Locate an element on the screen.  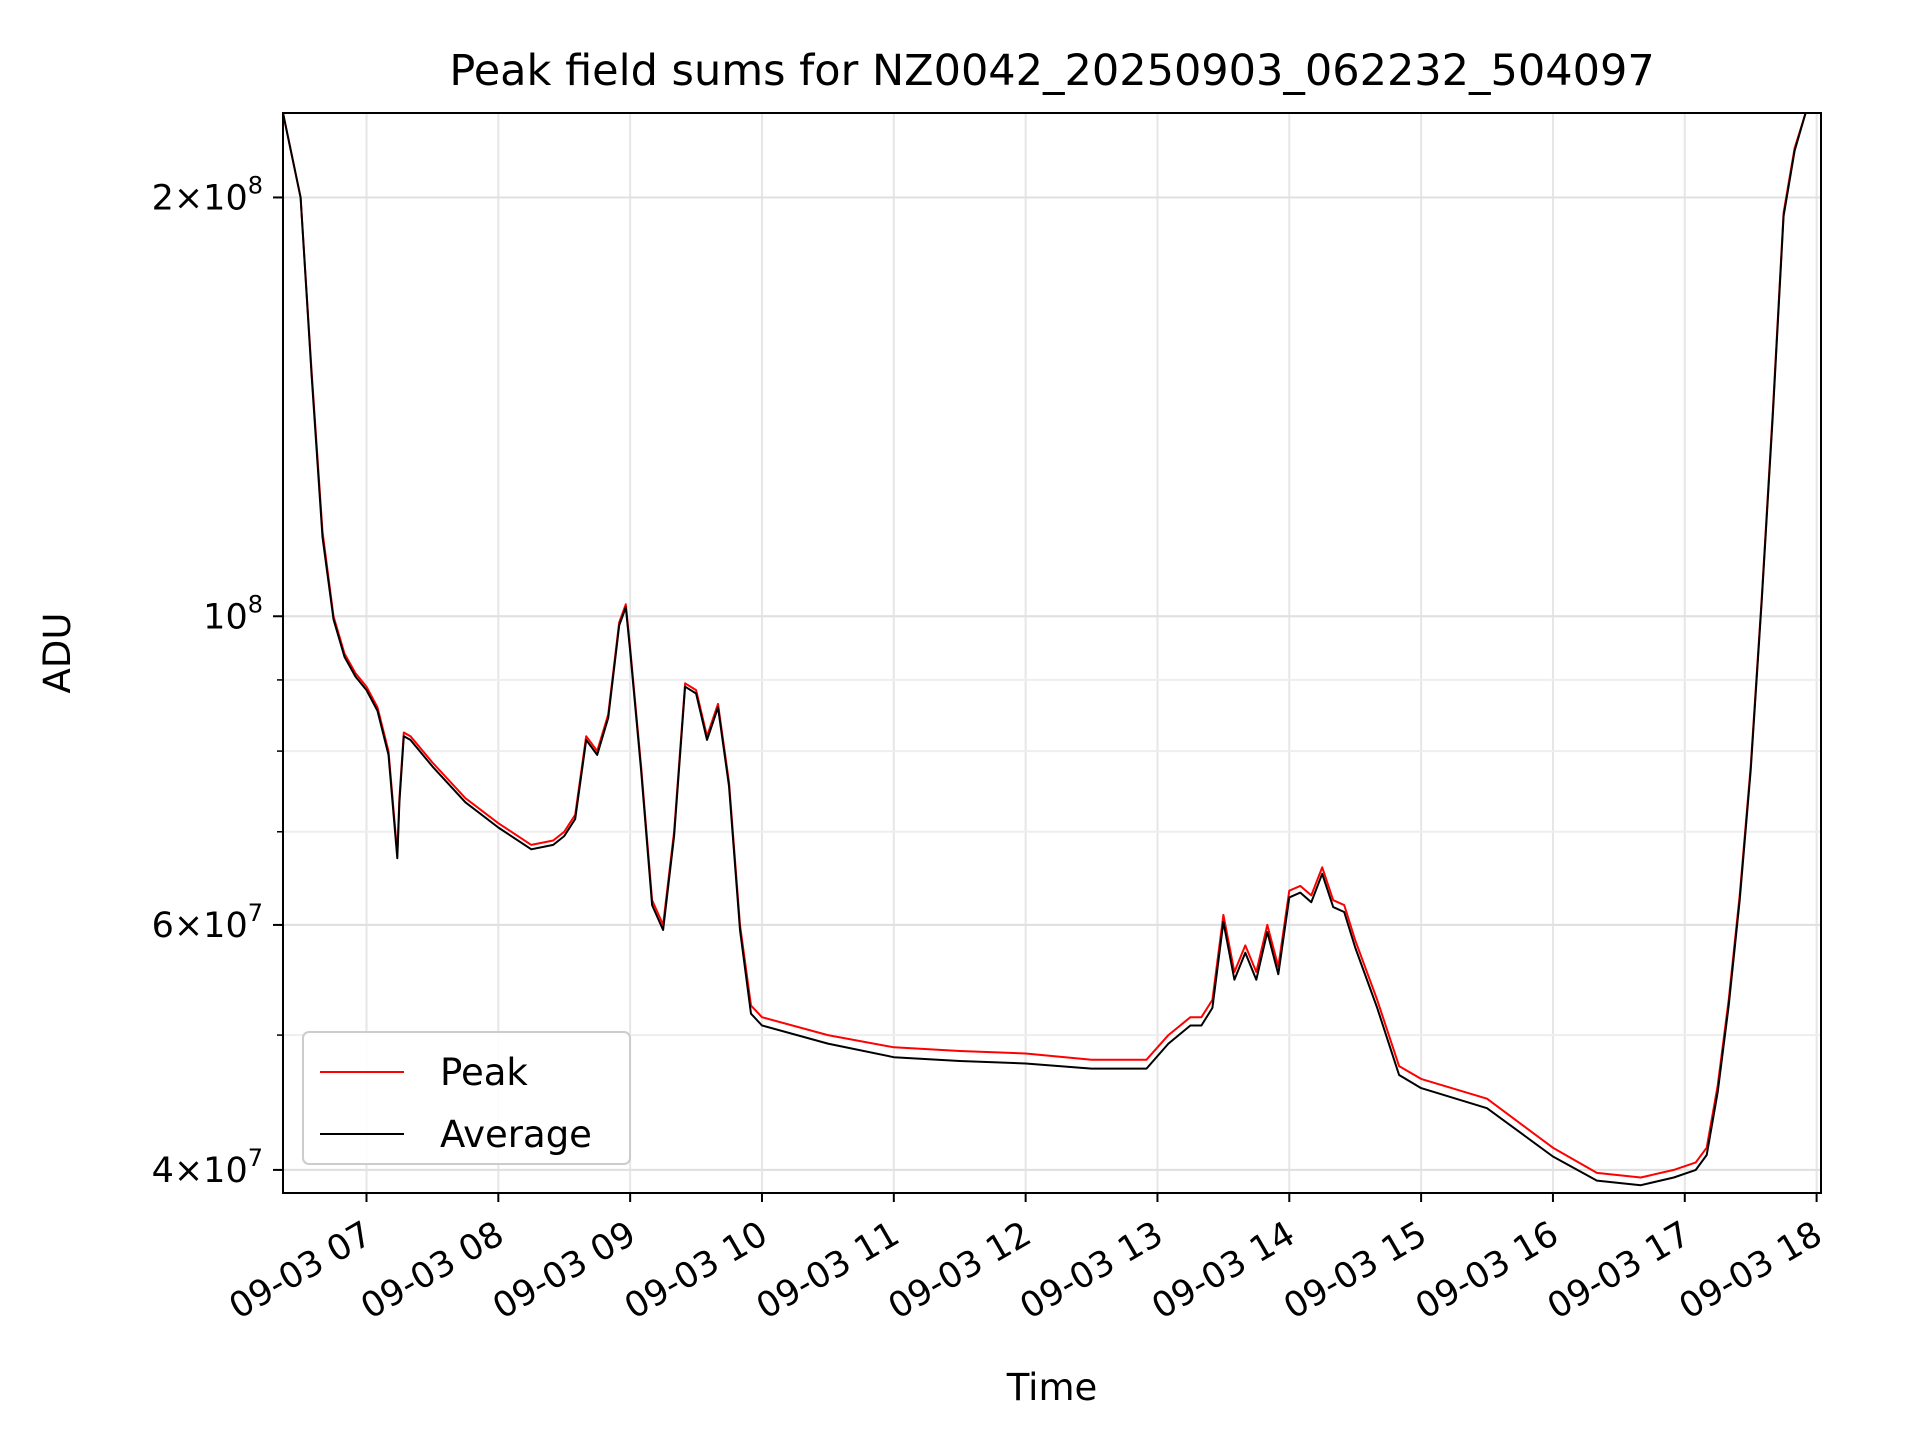
legend-label-peak: Peak is located at coordinates (484, 1072).